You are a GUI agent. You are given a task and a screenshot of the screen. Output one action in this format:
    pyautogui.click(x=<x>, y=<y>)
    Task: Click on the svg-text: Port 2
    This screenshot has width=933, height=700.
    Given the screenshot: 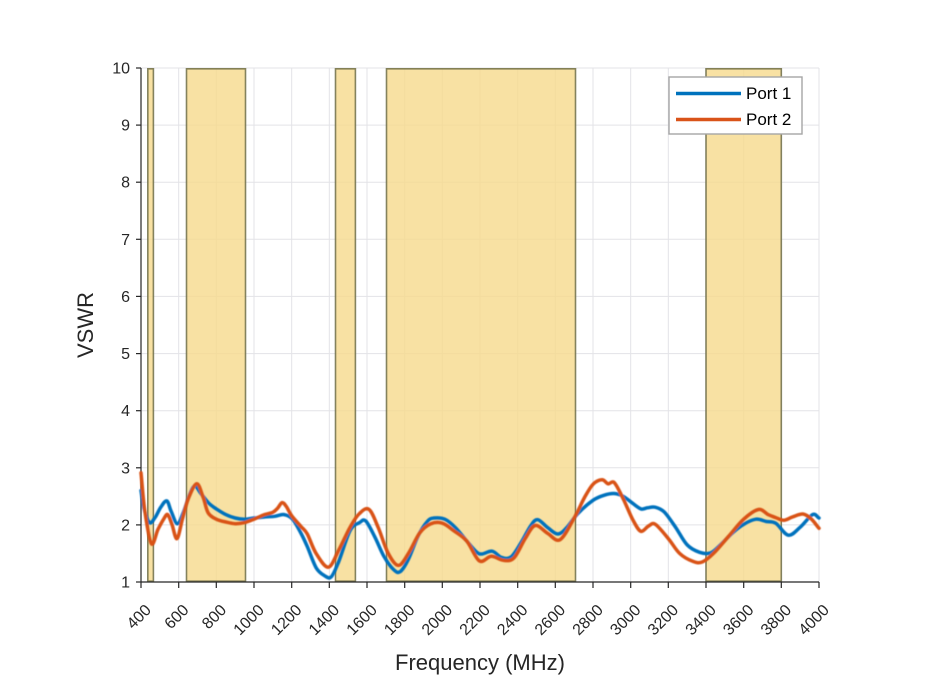 What is the action you would take?
    pyautogui.click(x=768, y=119)
    